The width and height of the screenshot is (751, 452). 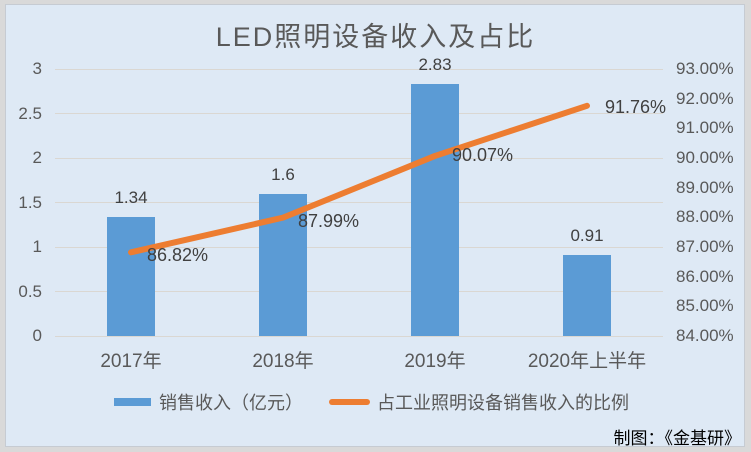 What do you see at coordinates (131, 361) in the screenshot?
I see `x-axis-label-2017年: 2017年` at bounding box center [131, 361].